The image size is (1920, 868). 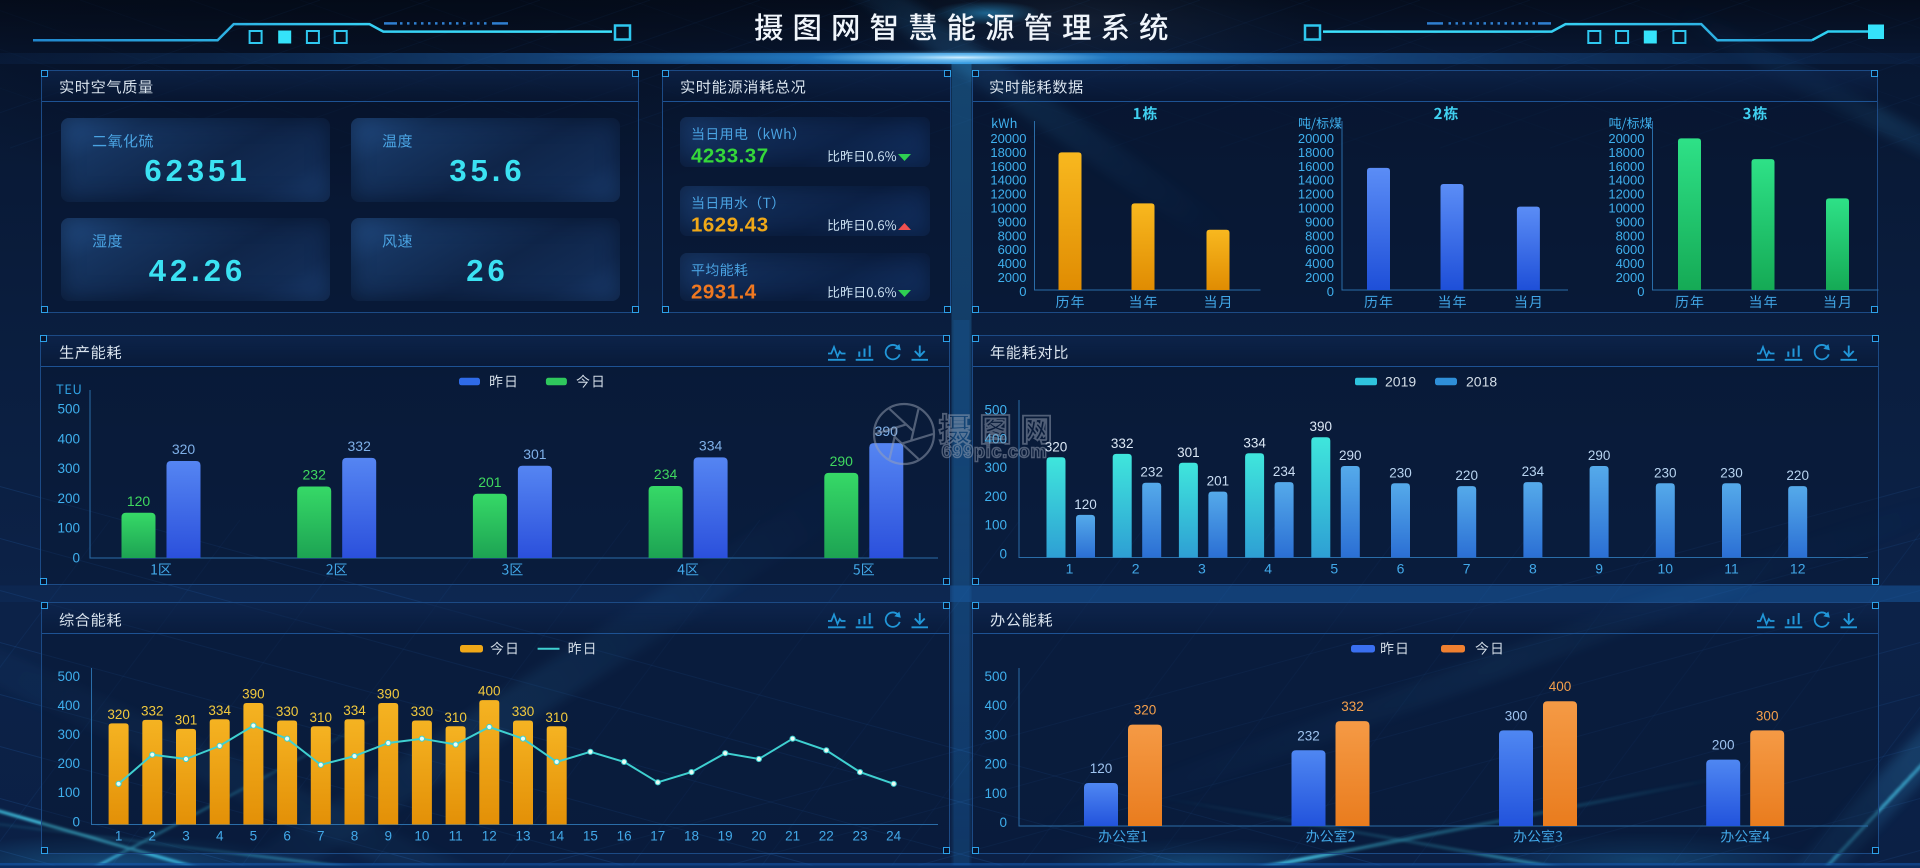 What do you see at coordinates (826, 836) in the screenshot?
I see `svg-text: 22` at bounding box center [826, 836].